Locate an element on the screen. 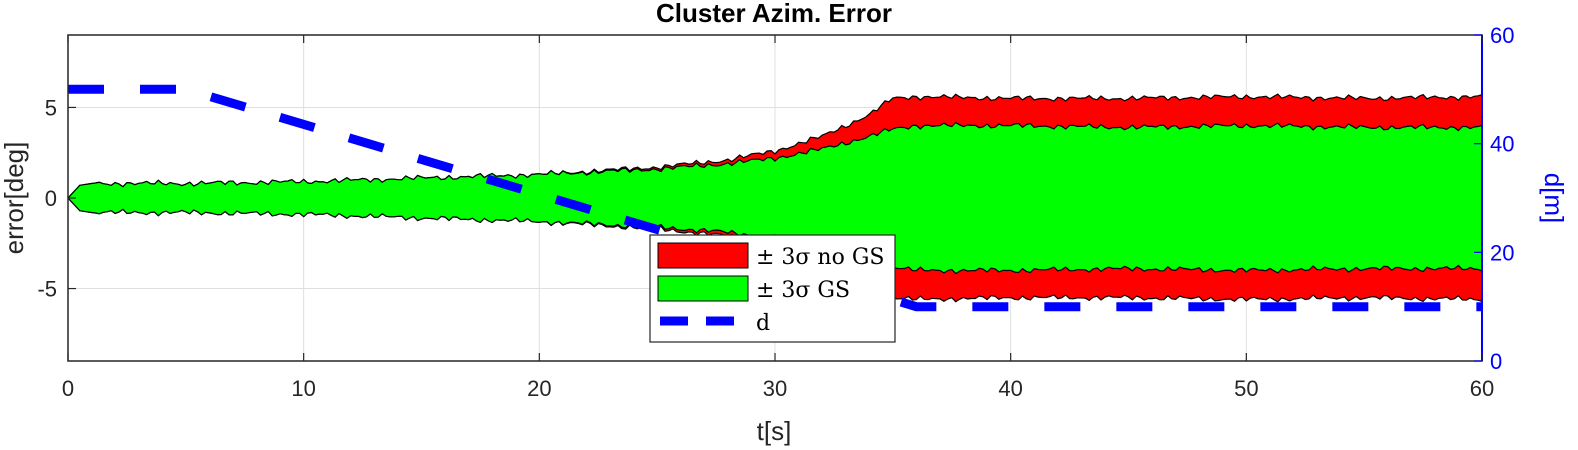 Image resolution: width=1578 pixels, height=450 pixels. x-tick-label: 50 is located at coordinates (1246, 388).